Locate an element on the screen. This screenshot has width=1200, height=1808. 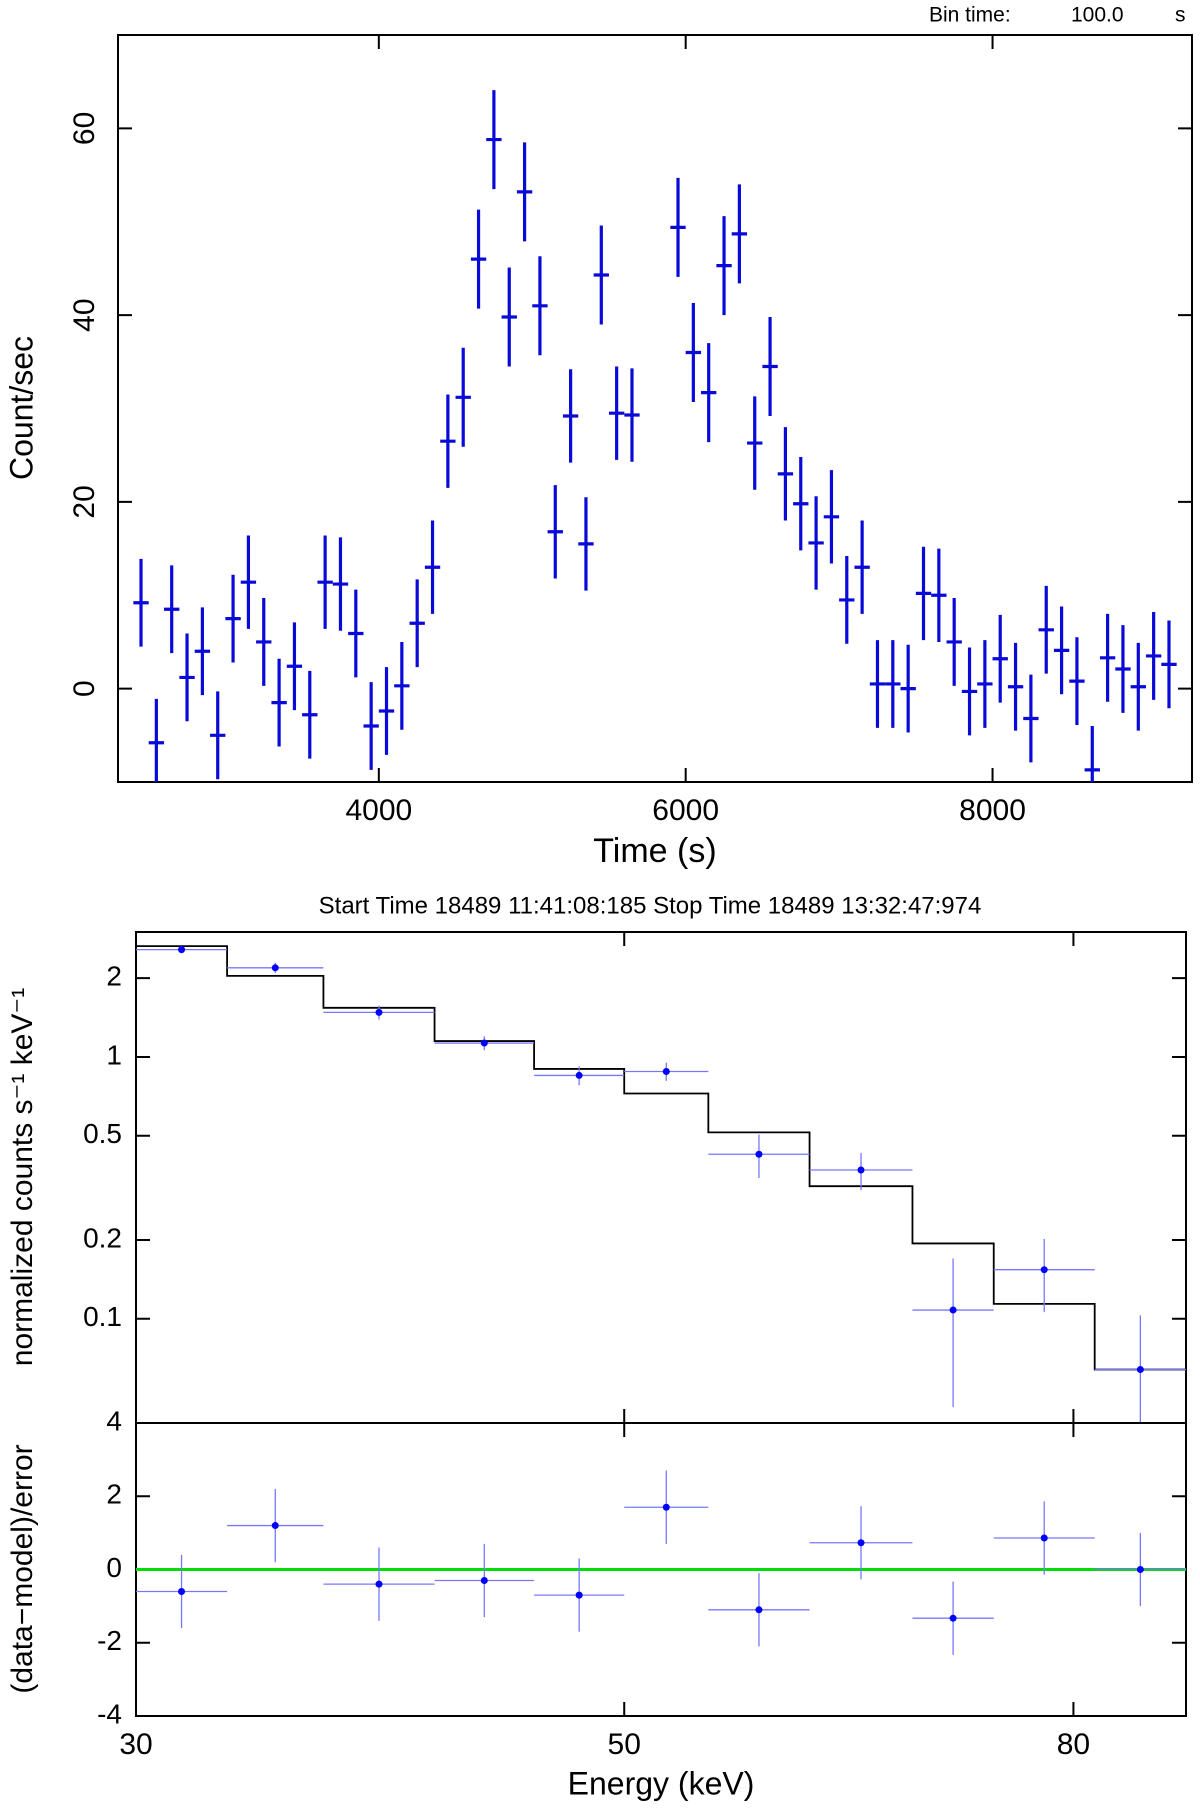
bin-time-label: Bin time: is located at coordinates (970, 15).